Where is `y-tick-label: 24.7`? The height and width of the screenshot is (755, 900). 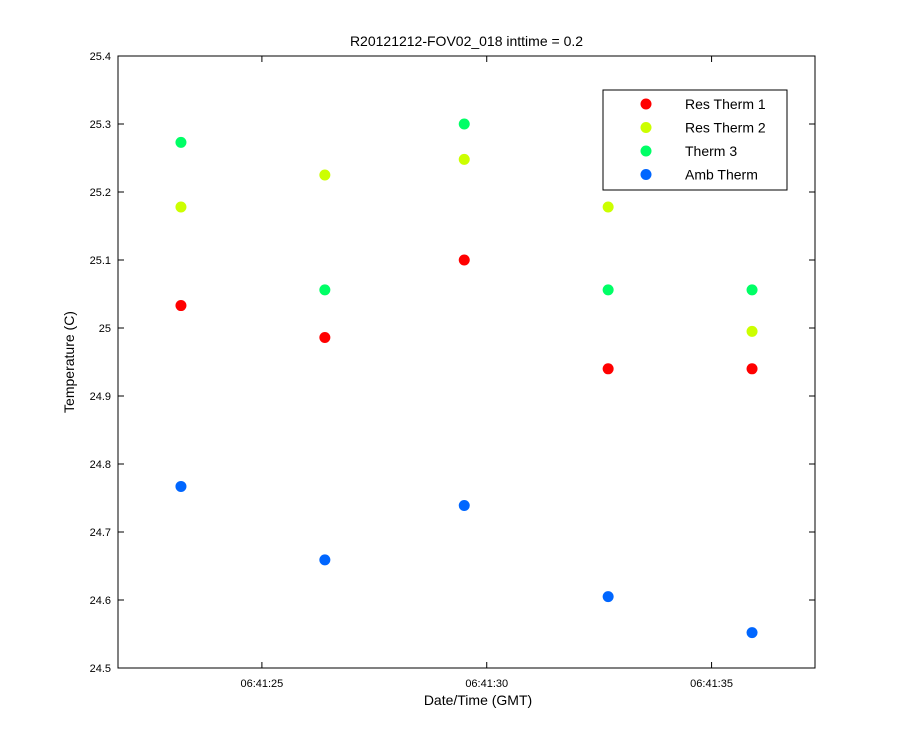 y-tick-label: 24.7 is located at coordinates (100, 533).